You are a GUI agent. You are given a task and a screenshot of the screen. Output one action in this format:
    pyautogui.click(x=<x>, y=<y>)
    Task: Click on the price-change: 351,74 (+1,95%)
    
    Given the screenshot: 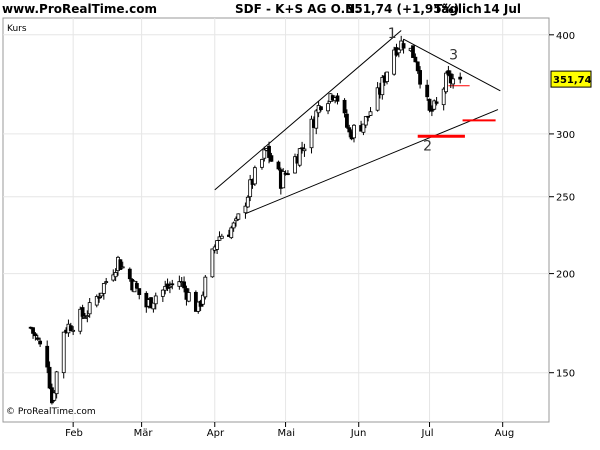 What is the action you would take?
    pyautogui.click(x=403, y=9)
    